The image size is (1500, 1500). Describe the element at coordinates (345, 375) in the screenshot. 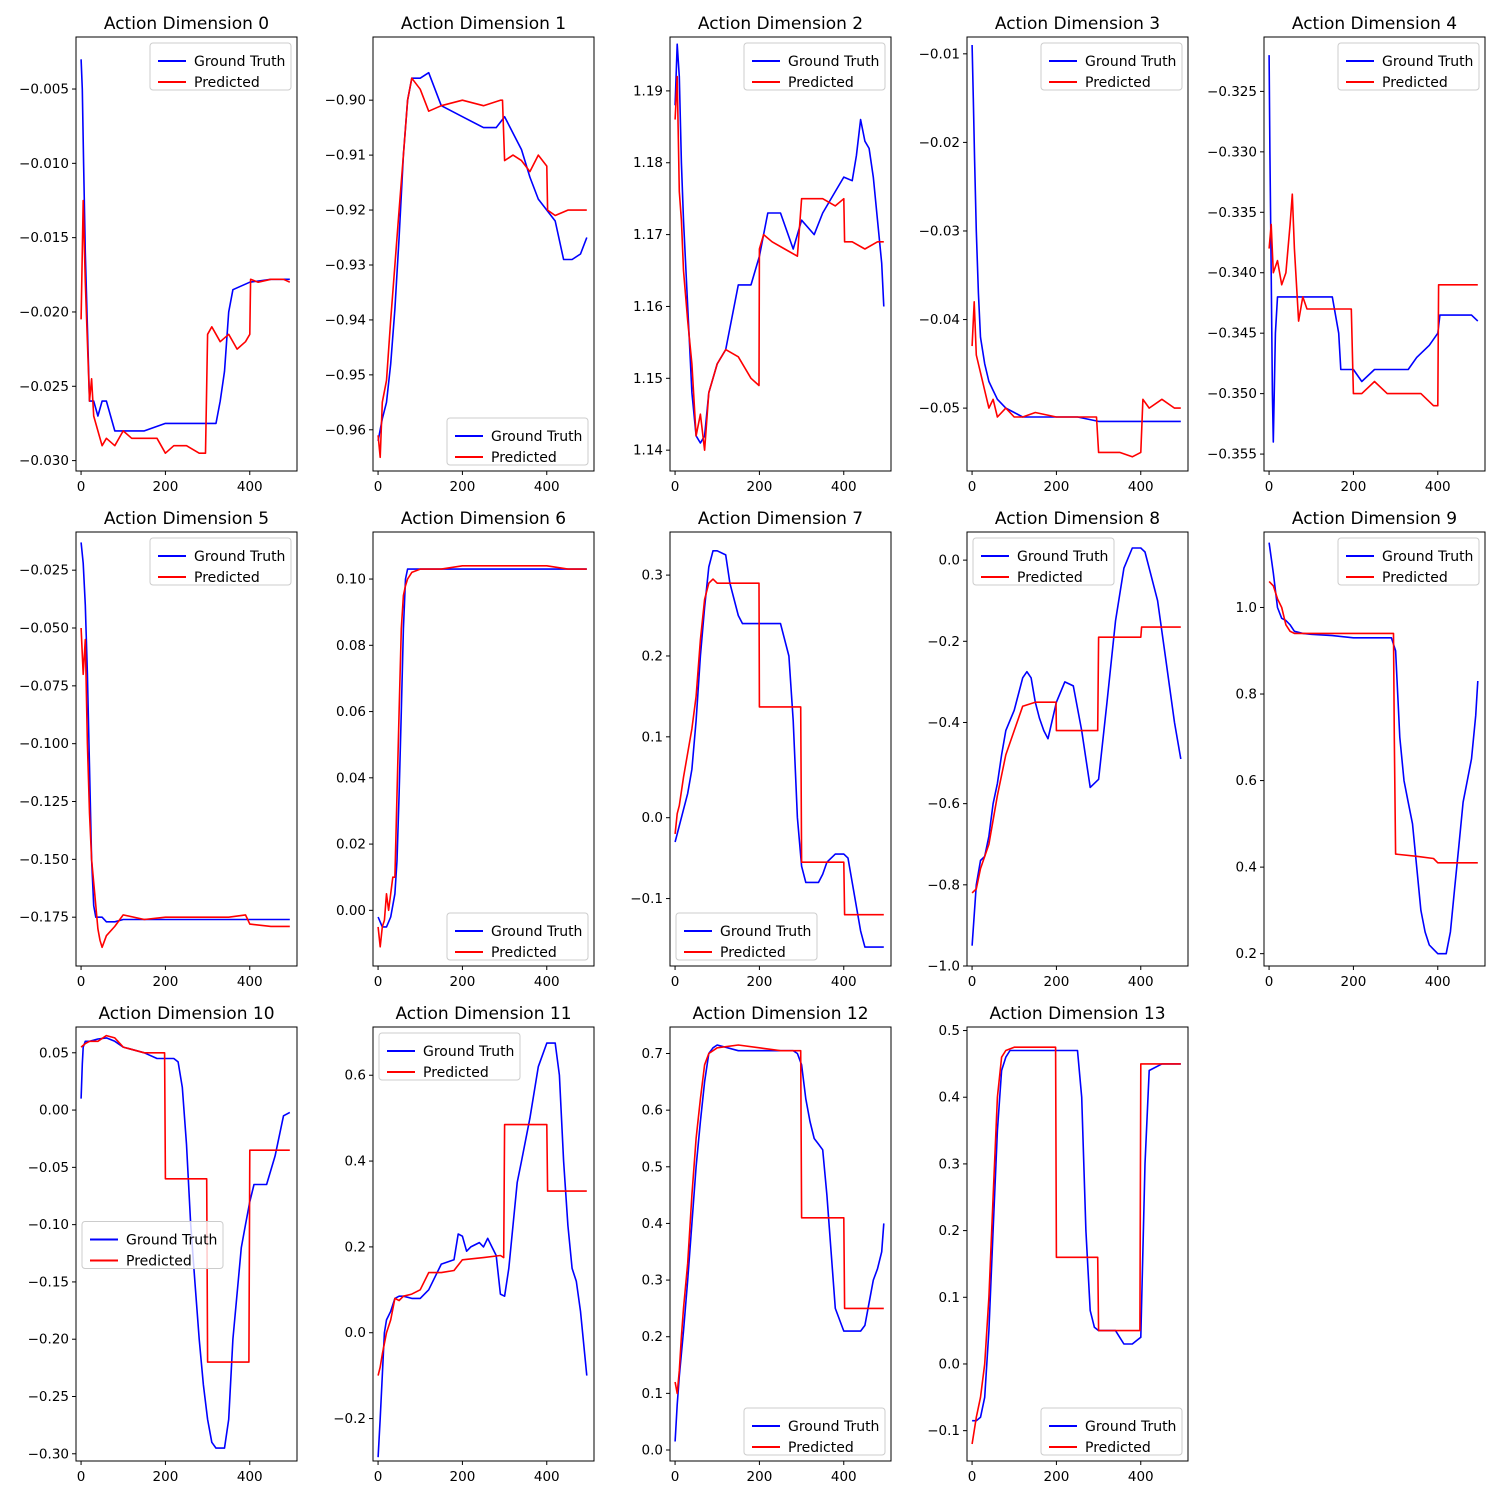

I see `y-tick-label: −0.95` at that location.